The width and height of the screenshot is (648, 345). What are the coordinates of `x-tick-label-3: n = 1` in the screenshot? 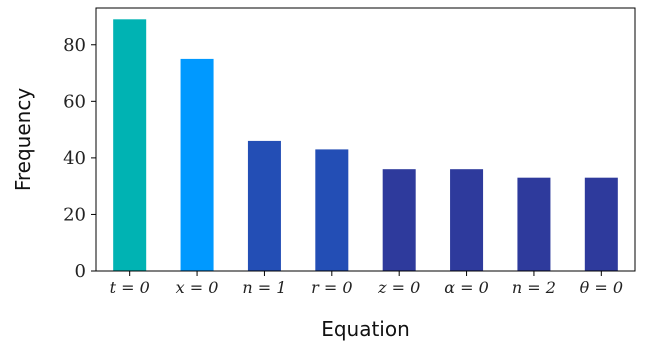 It's located at (264, 287).